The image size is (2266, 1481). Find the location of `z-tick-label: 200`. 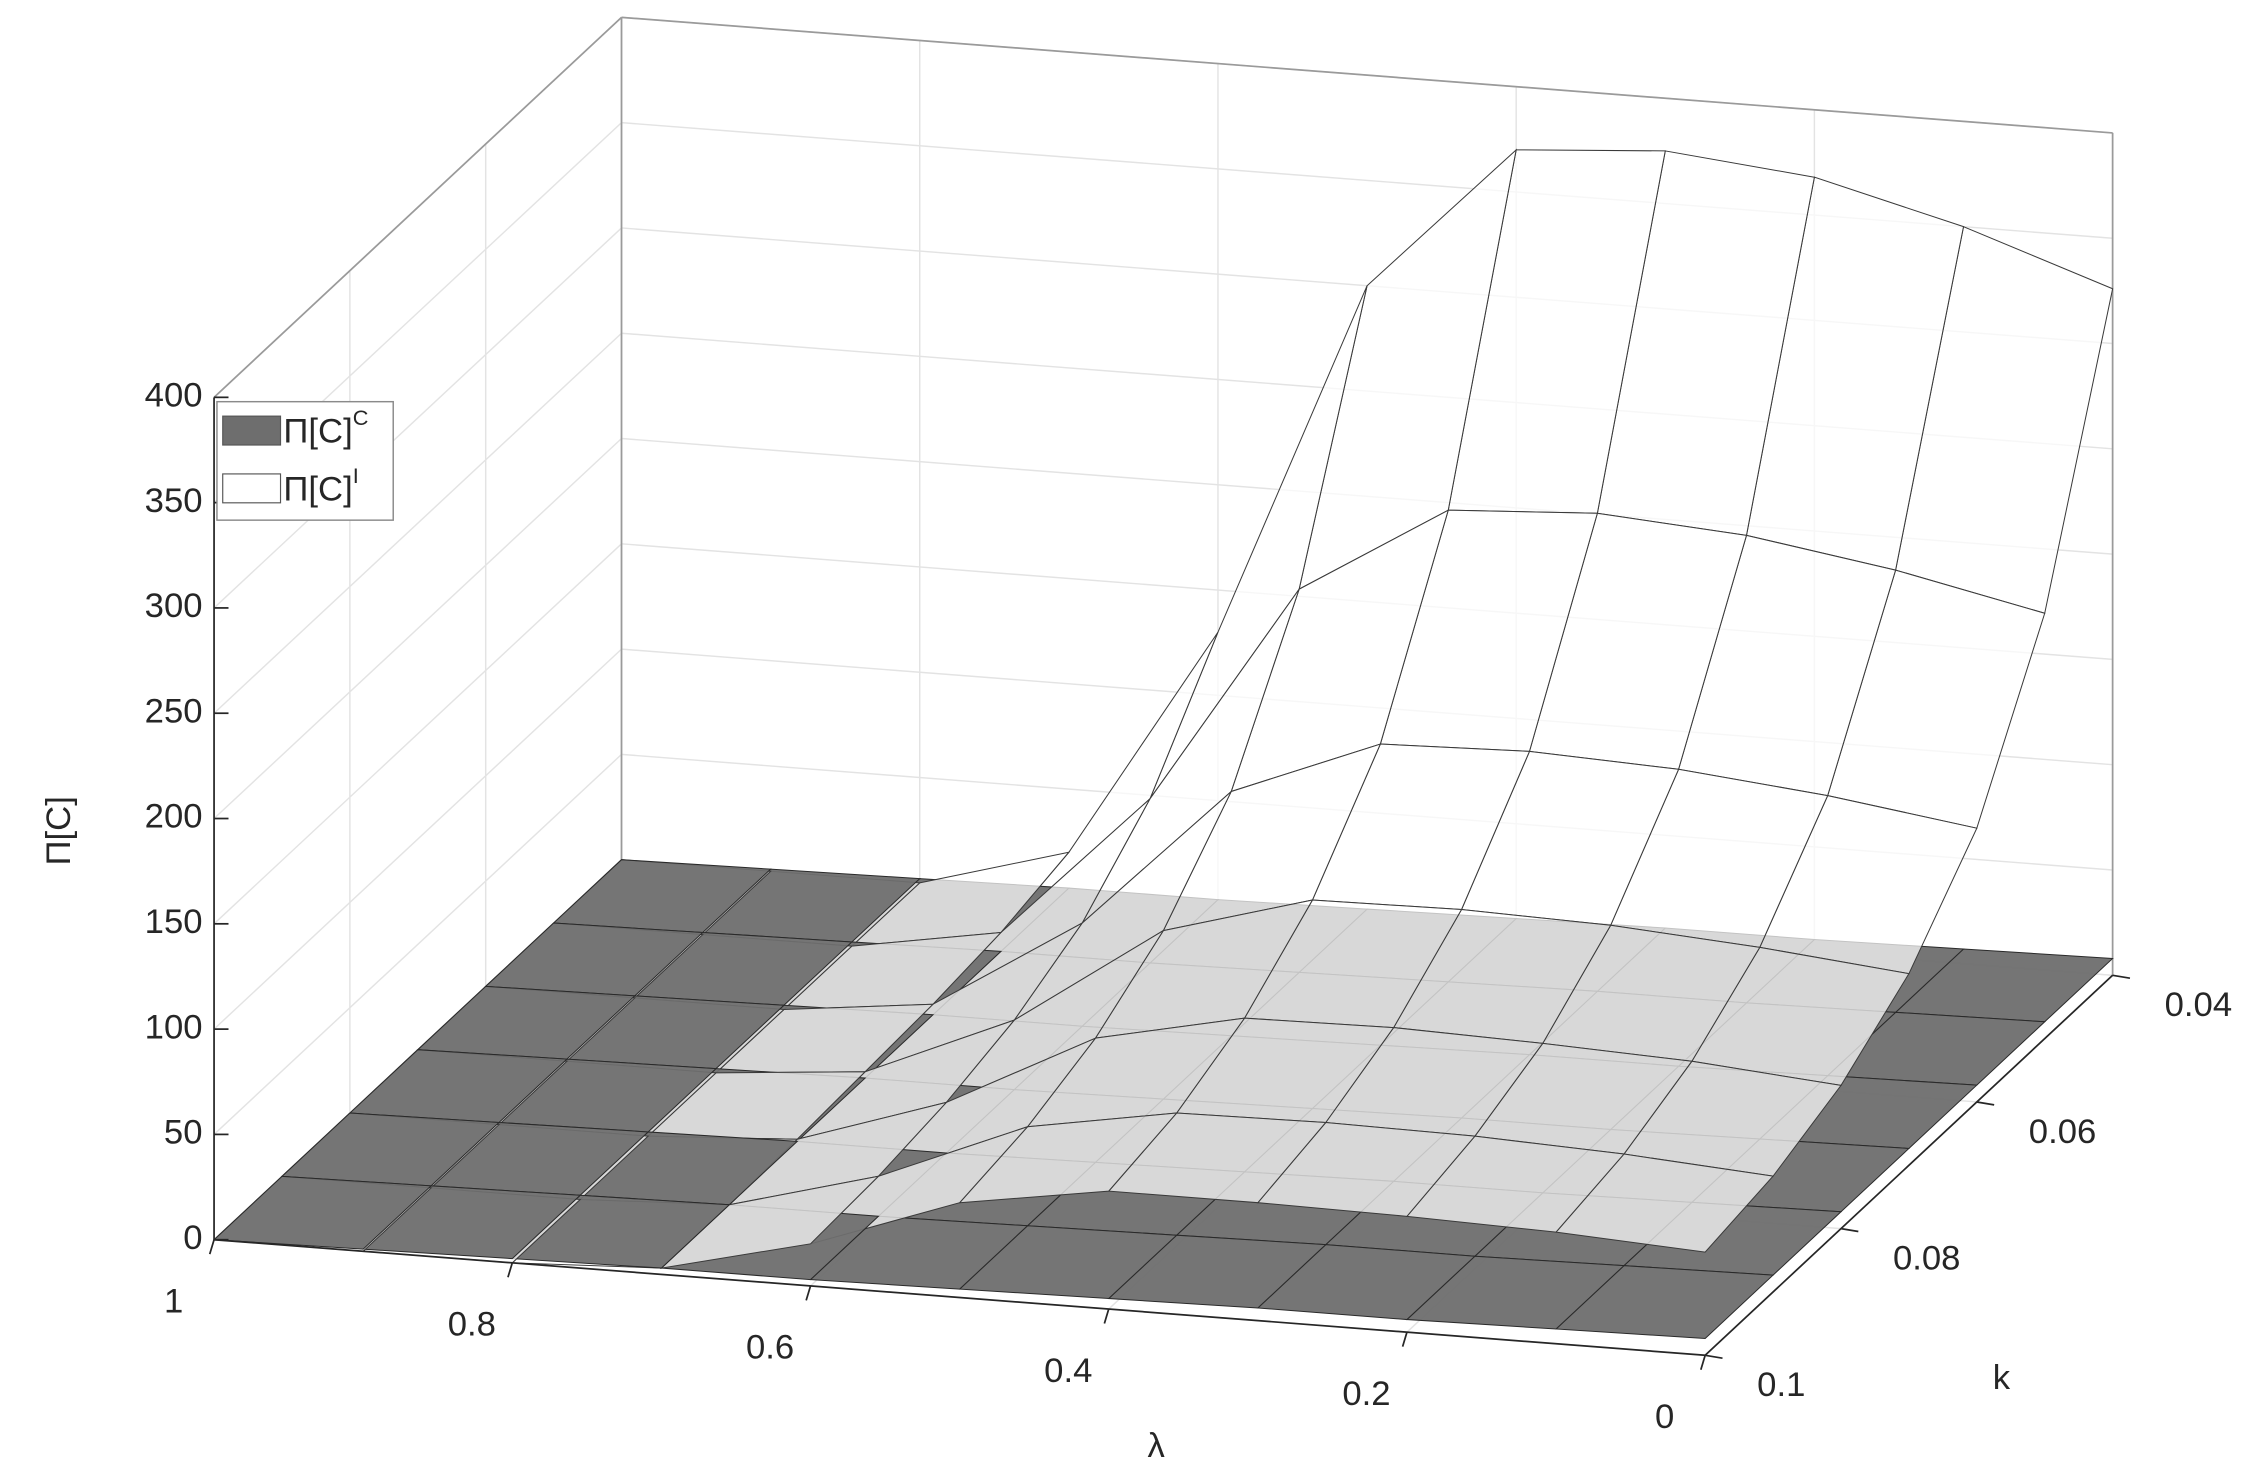

z-tick-label: 200 is located at coordinates (174, 817).